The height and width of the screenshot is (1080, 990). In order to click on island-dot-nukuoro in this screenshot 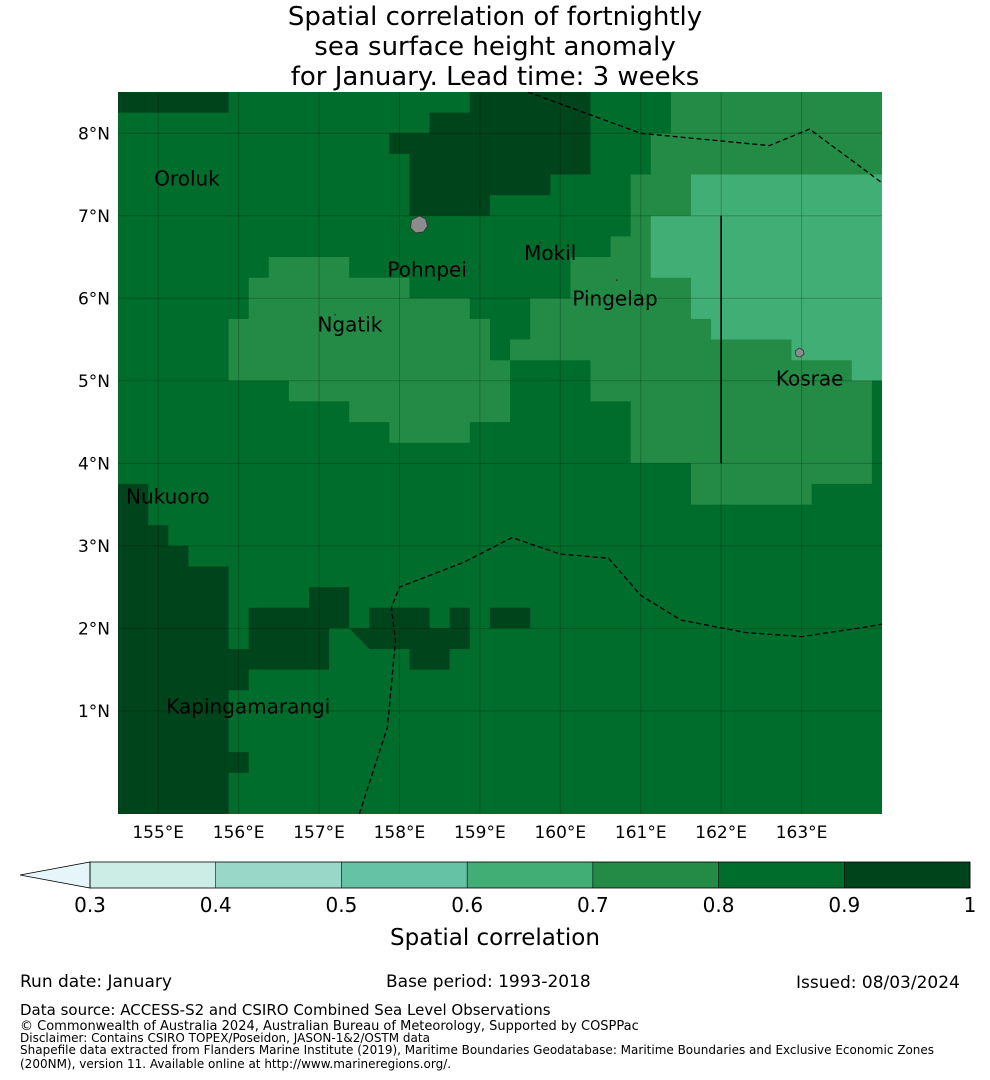, I will do `click(126, 496)`.